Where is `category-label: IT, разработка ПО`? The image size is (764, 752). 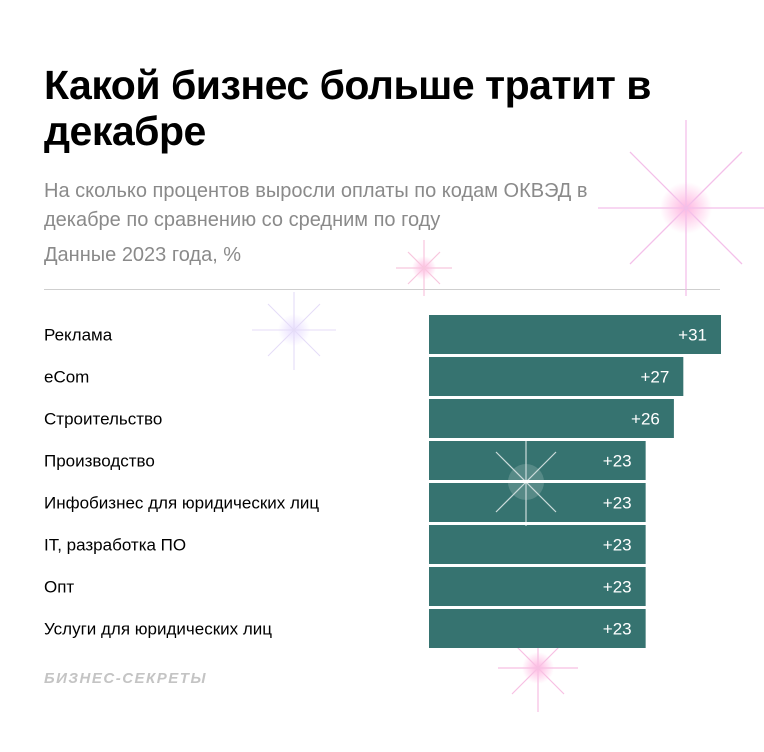
category-label: IT, разработка ПО is located at coordinates (115, 545).